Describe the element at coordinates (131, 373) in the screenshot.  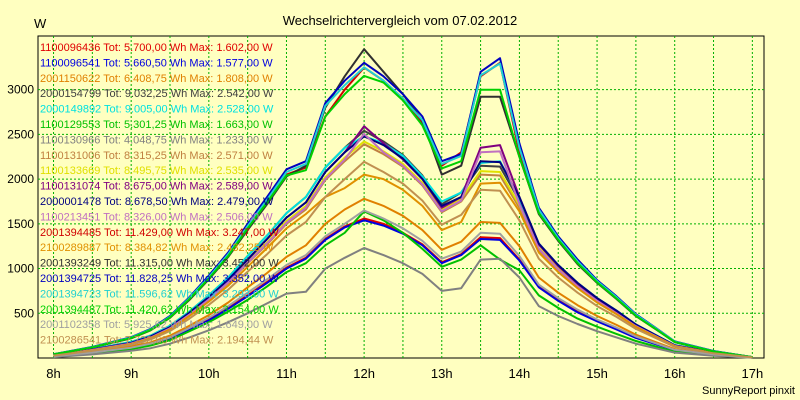
I see `x-tick-label: 9h` at that location.